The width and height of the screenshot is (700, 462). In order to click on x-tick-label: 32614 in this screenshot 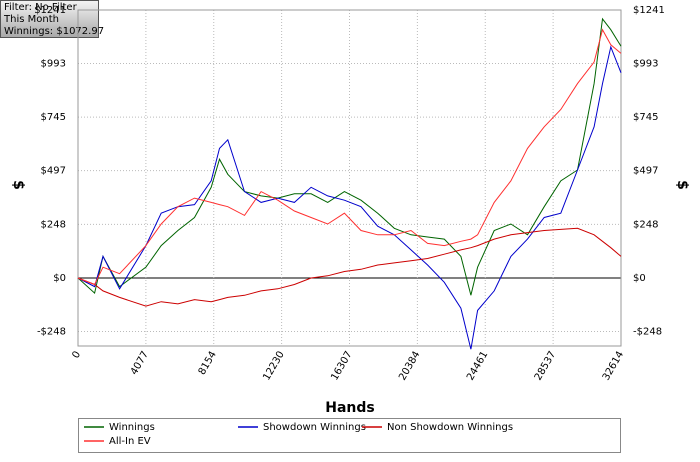, I will do `click(613, 366)`.